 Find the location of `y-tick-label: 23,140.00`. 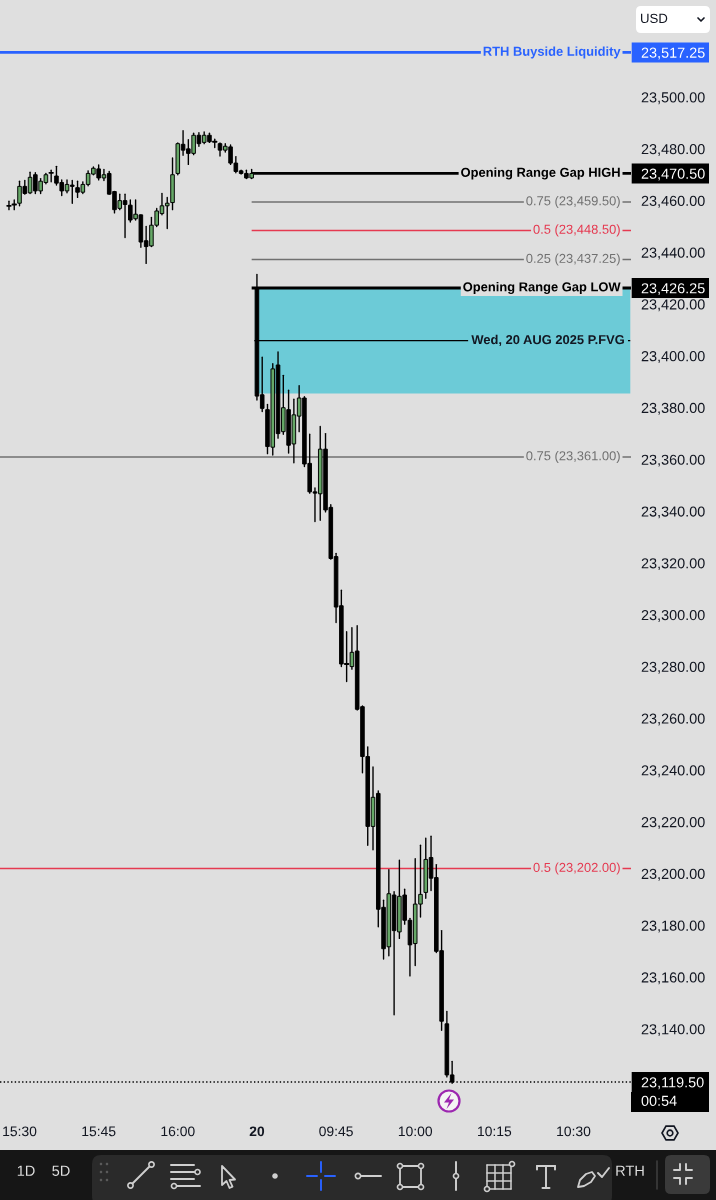

y-tick-label: 23,140.00 is located at coordinates (673, 1030).